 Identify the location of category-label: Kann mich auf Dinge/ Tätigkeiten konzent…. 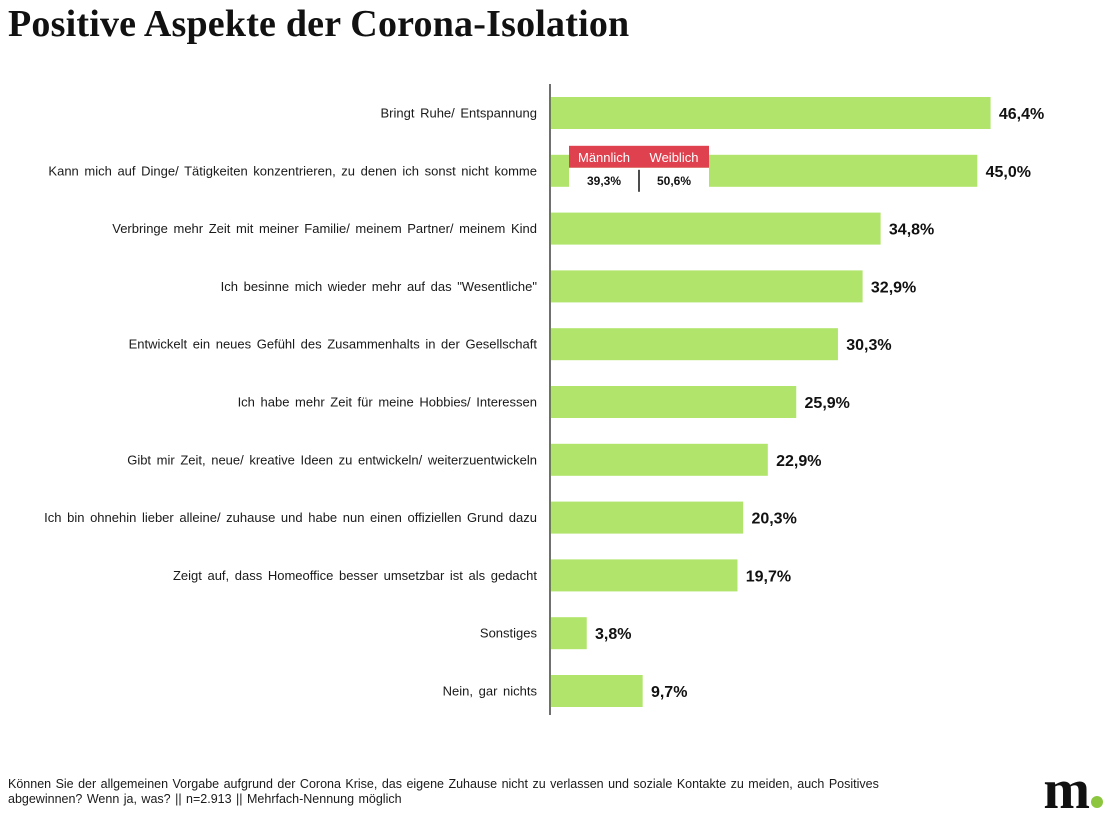
(292, 170).